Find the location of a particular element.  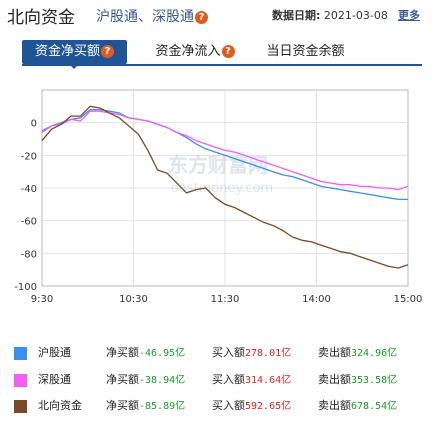

tab-net-inflow-label: 资金净流入 is located at coordinates (188, 51).